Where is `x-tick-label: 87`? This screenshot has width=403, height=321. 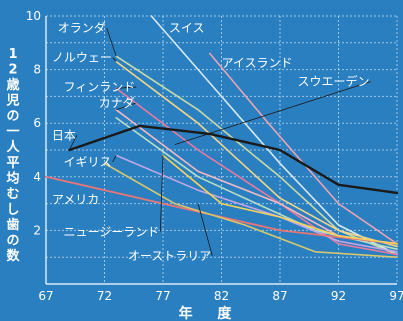
x-tick-label: 87 is located at coordinates (279, 296).